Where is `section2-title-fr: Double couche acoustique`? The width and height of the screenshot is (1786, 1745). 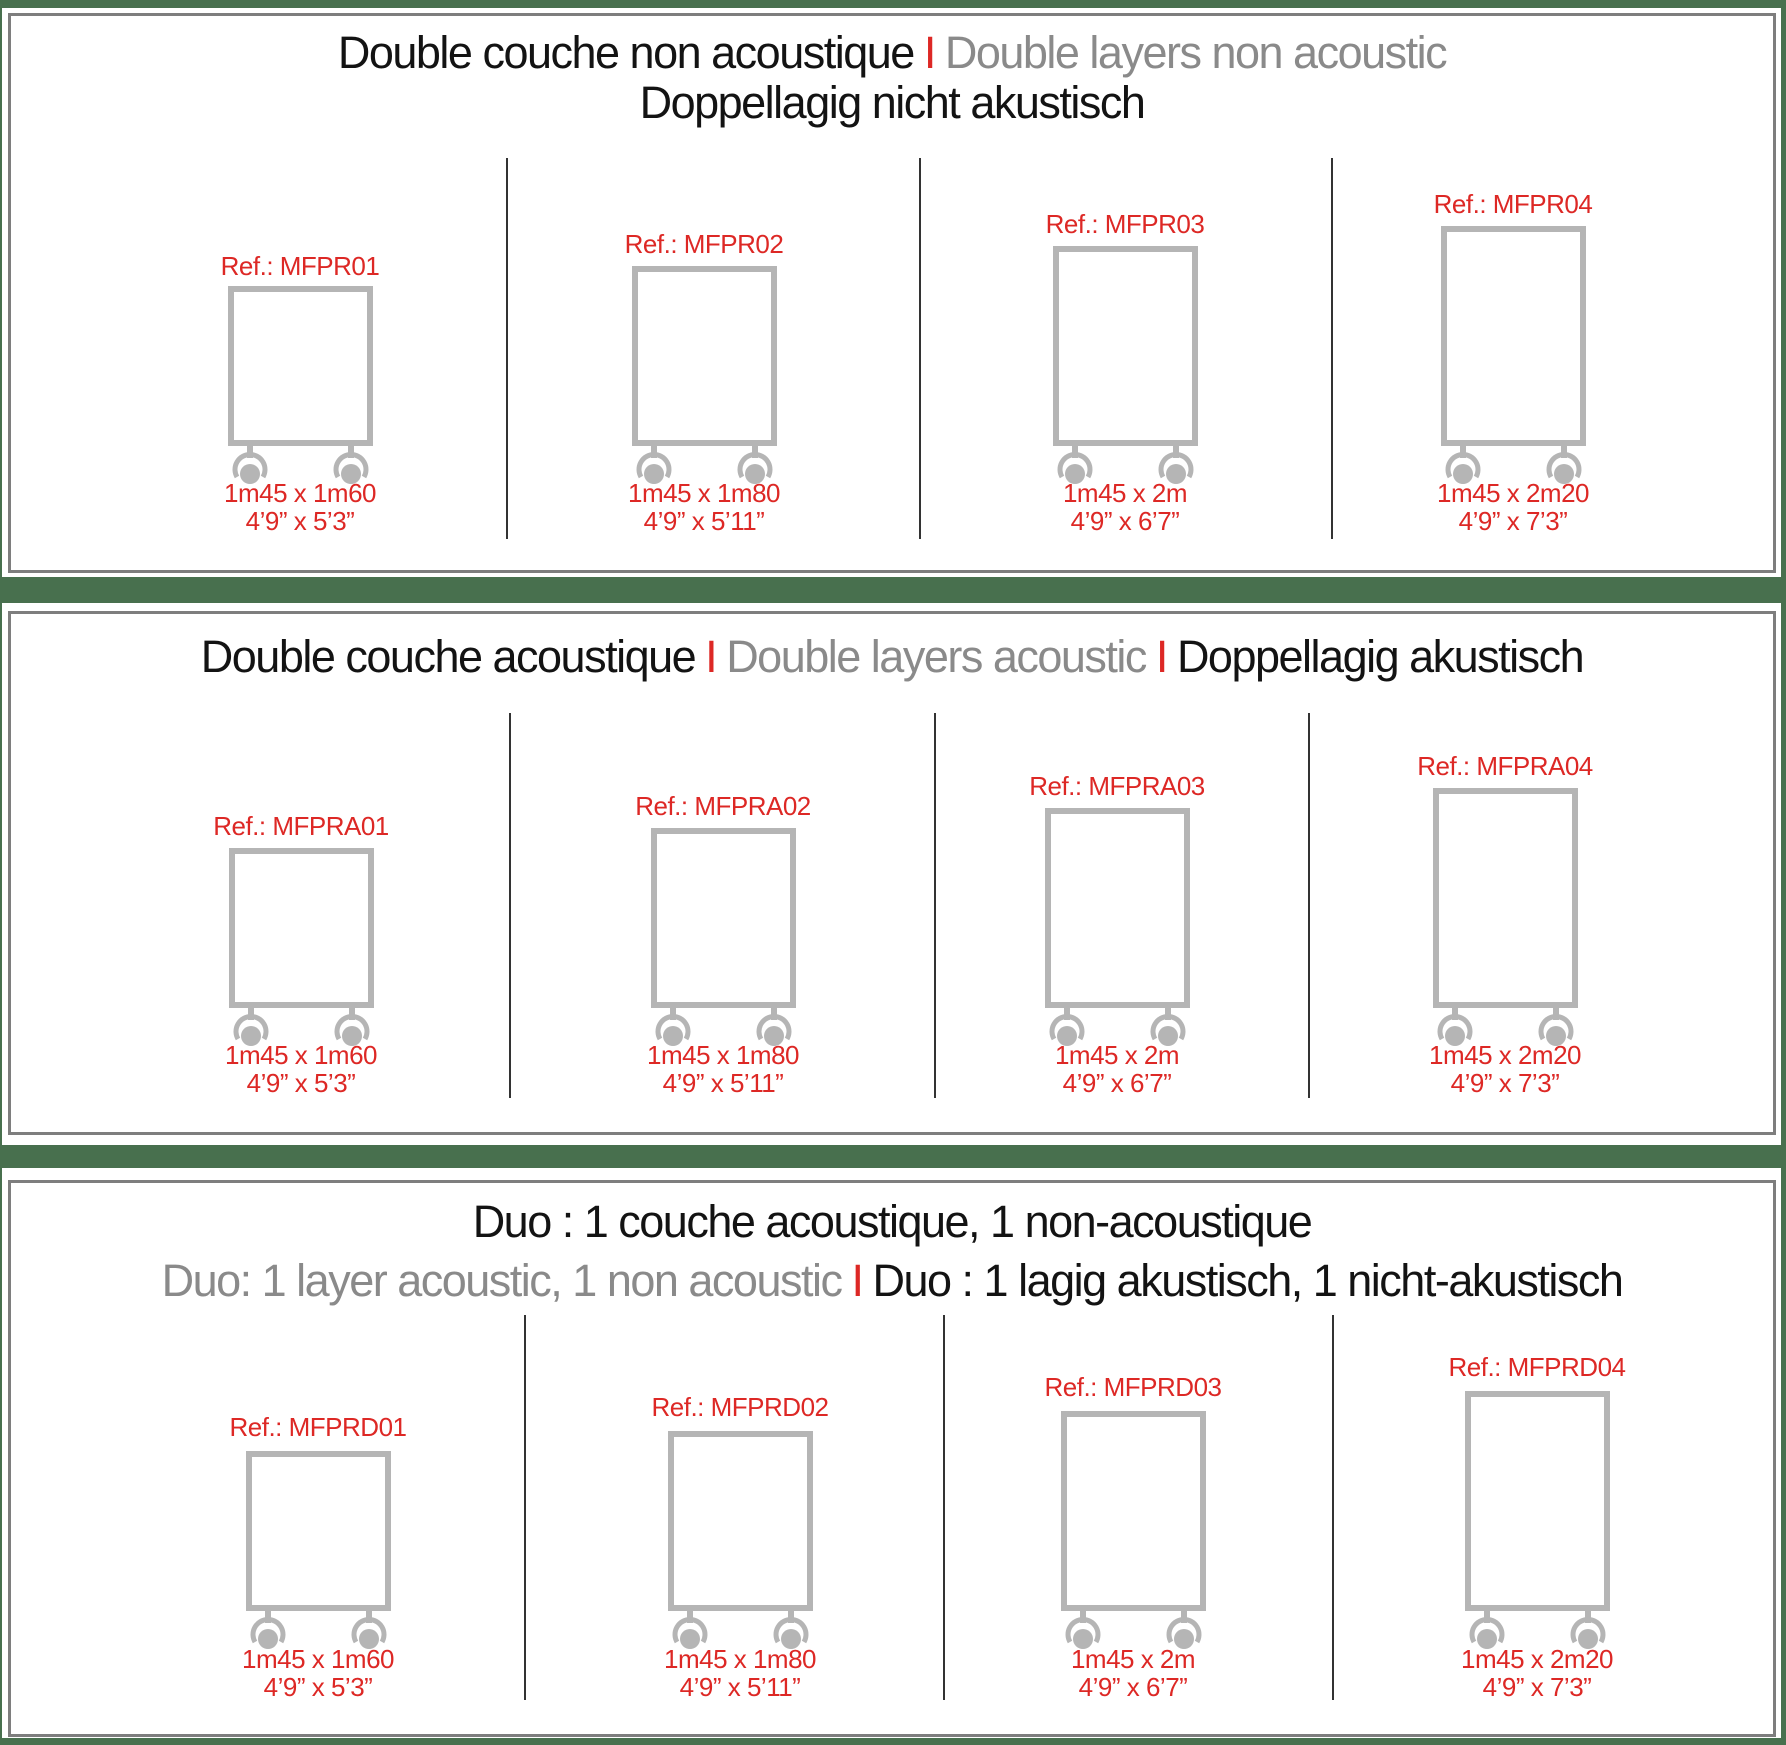 section2-title-fr: Double couche acoustique is located at coordinates (448, 656).